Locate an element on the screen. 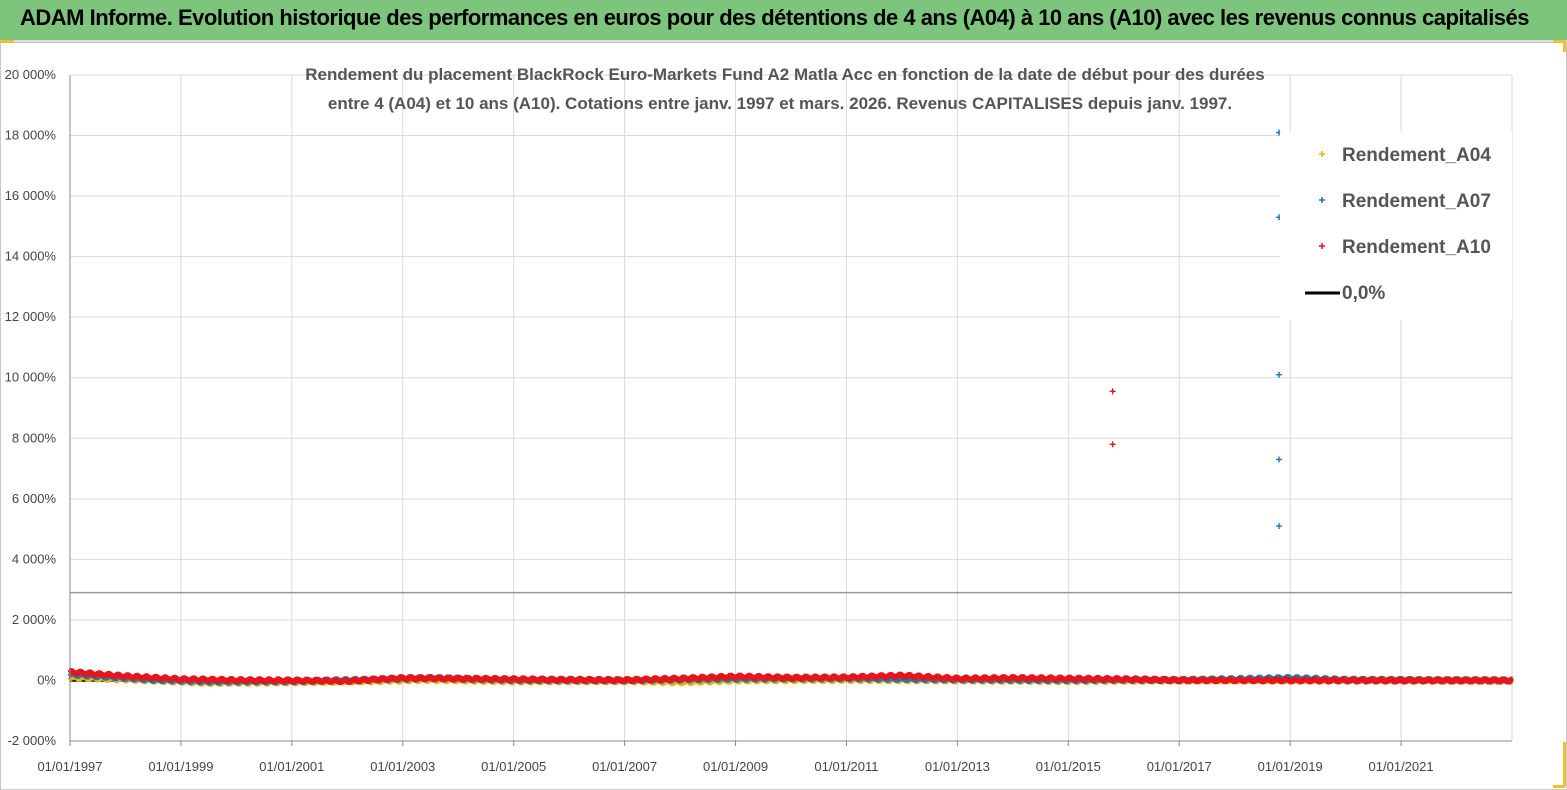 This screenshot has height=790, width=1567. x-tick-label: 01/01/2017 is located at coordinates (1179, 766).